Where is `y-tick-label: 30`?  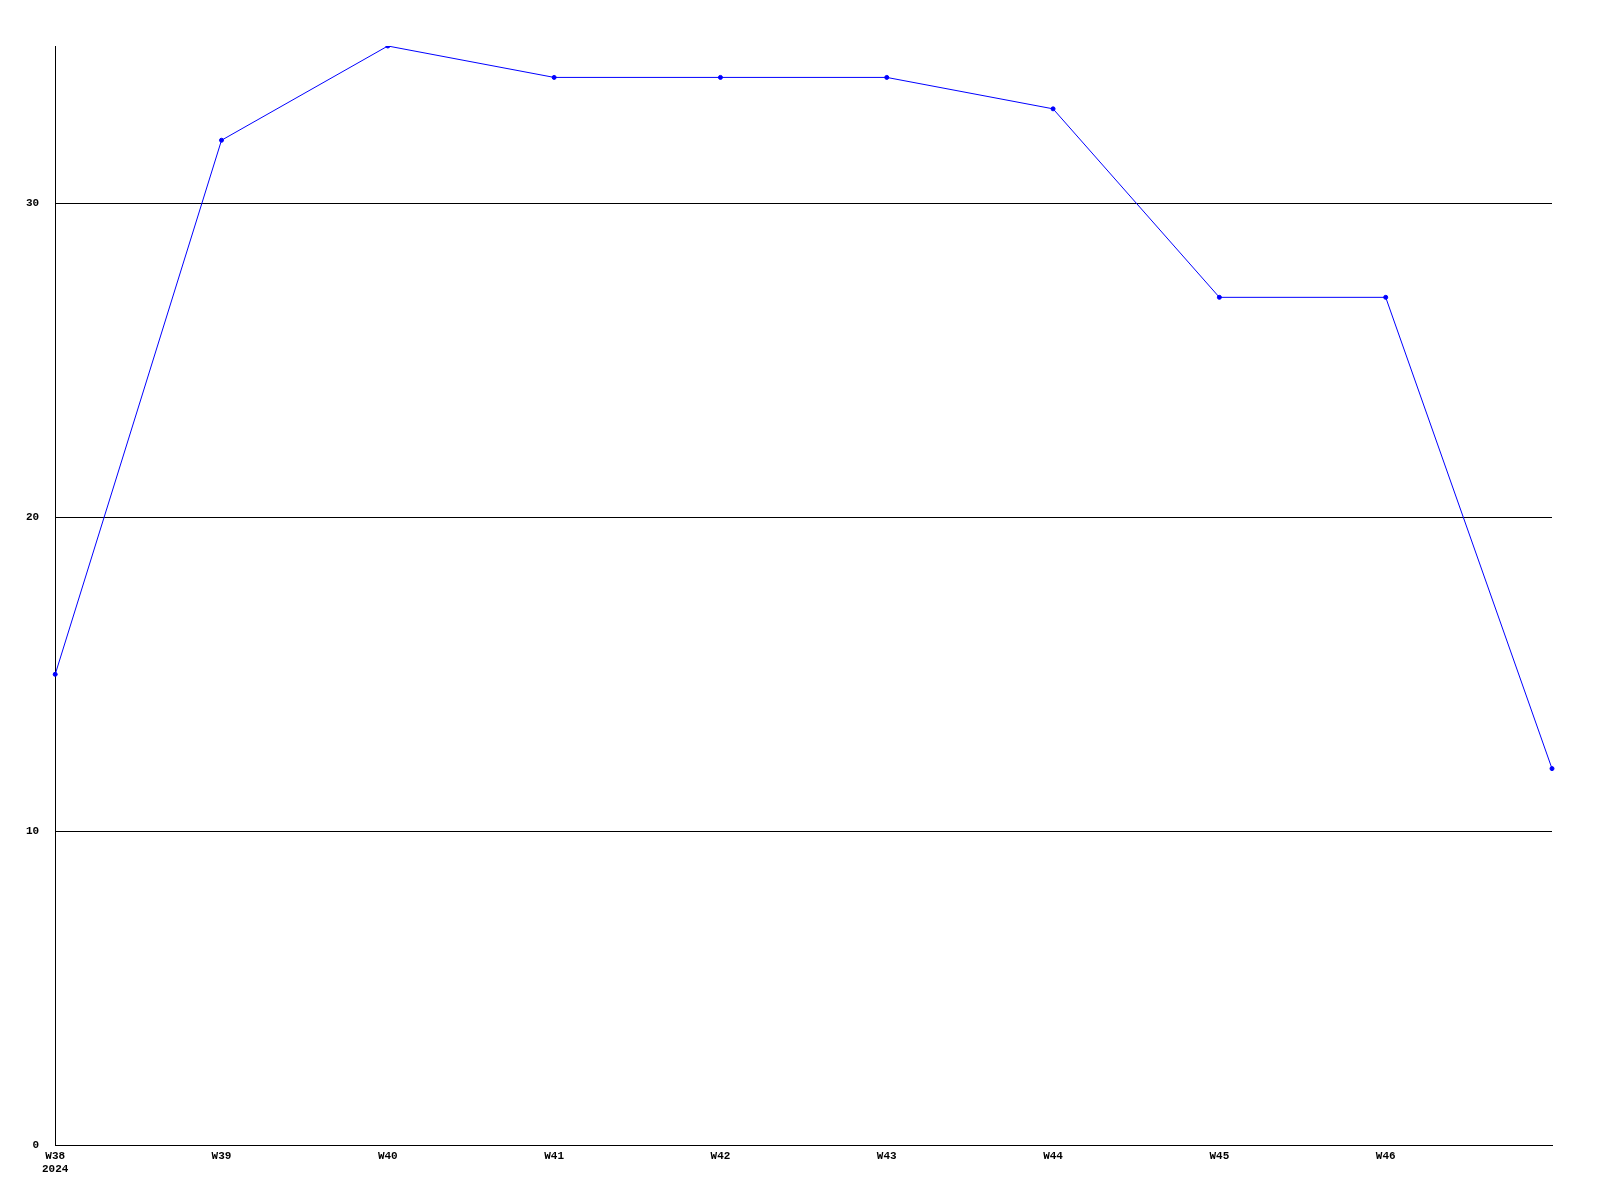
y-tick-label: 30 is located at coordinates (33, 202).